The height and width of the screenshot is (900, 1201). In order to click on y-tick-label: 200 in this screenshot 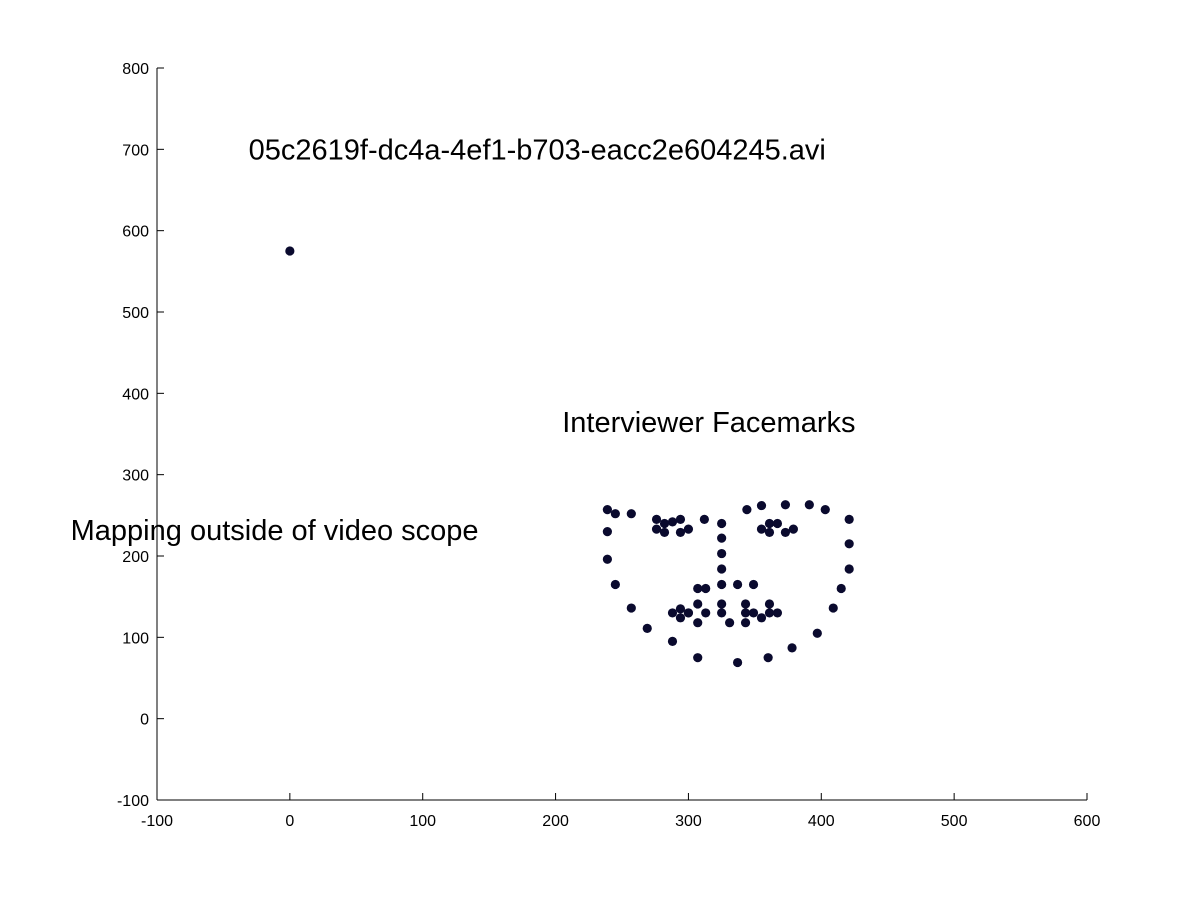, I will do `click(135, 557)`.